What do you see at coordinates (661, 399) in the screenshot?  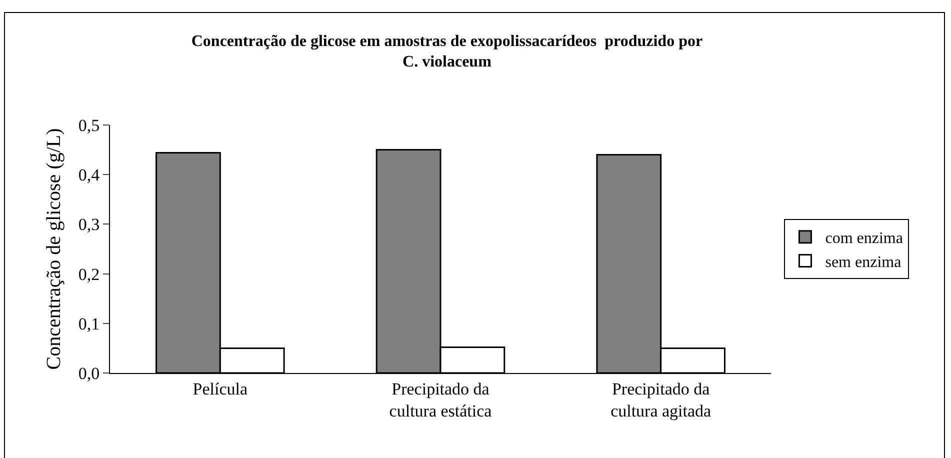 I see `x-tick-label: Precipitado da cultura agitada` at bounding box center [661, 399].